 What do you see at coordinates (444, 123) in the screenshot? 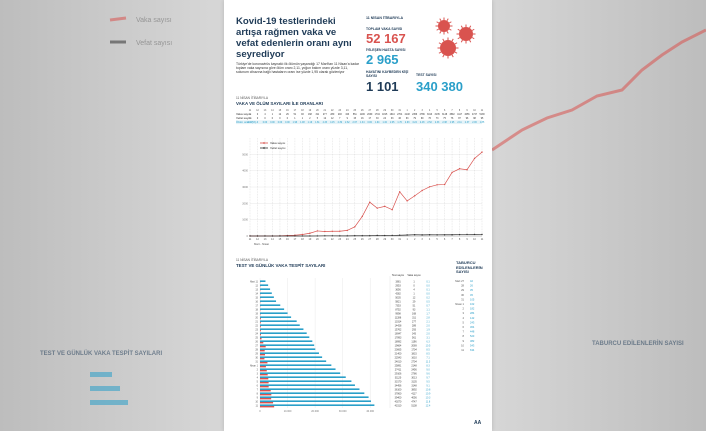
I see `table-ratio-value: 2.38` at bounding box center [444, 123].